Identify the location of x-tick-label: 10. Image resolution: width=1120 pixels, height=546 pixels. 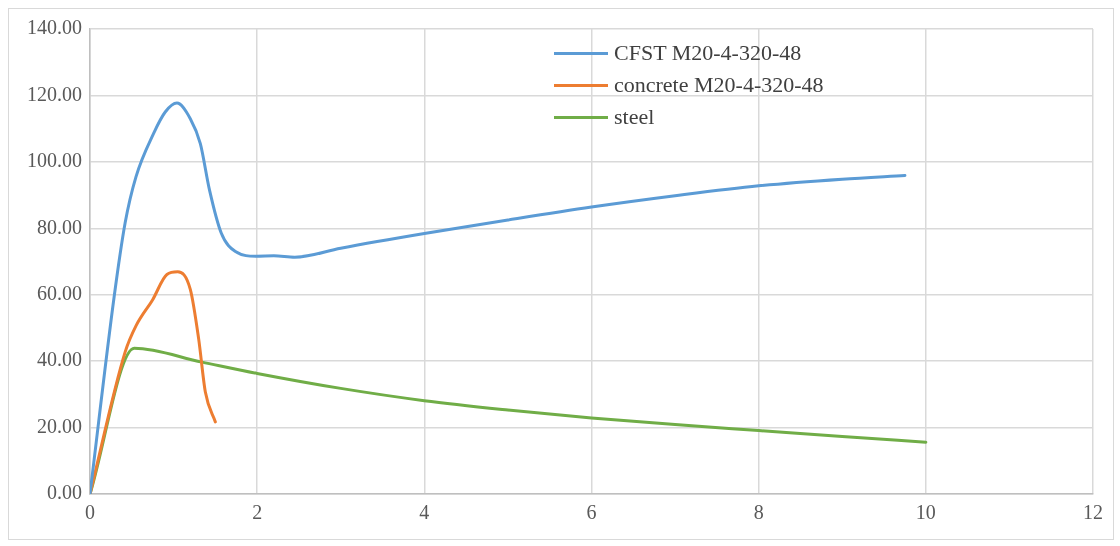
(925, 512).